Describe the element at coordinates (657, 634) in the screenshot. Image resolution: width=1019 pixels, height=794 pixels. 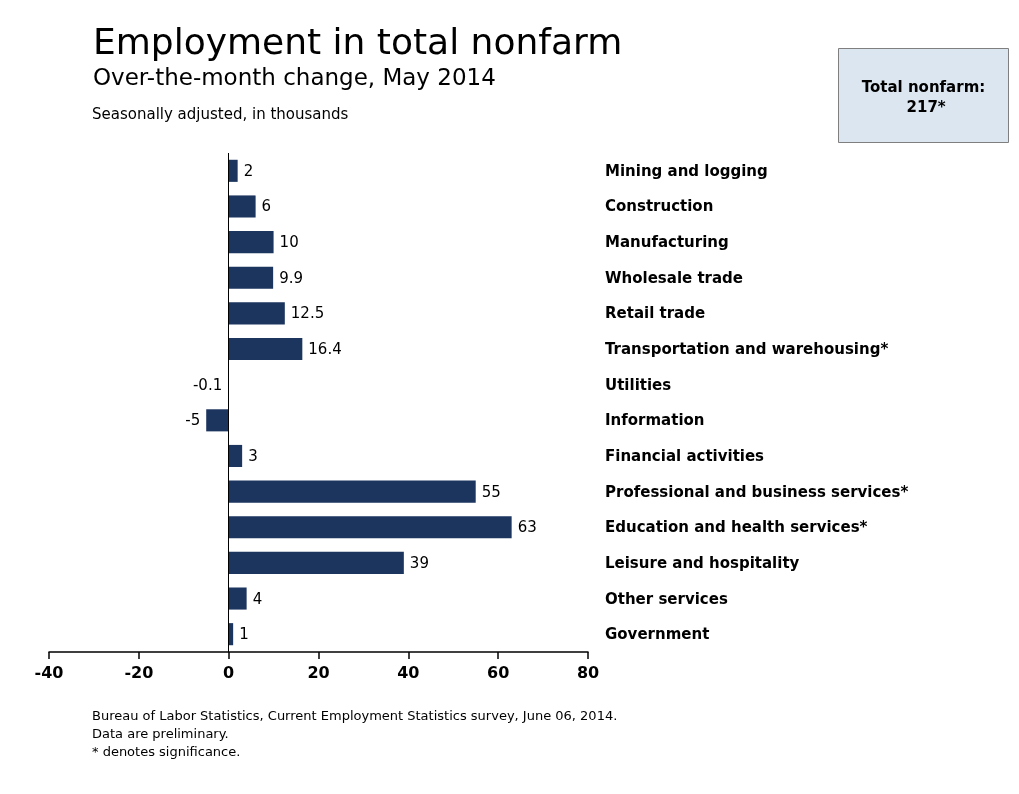
I see `y-tick-label: Government` at that location.